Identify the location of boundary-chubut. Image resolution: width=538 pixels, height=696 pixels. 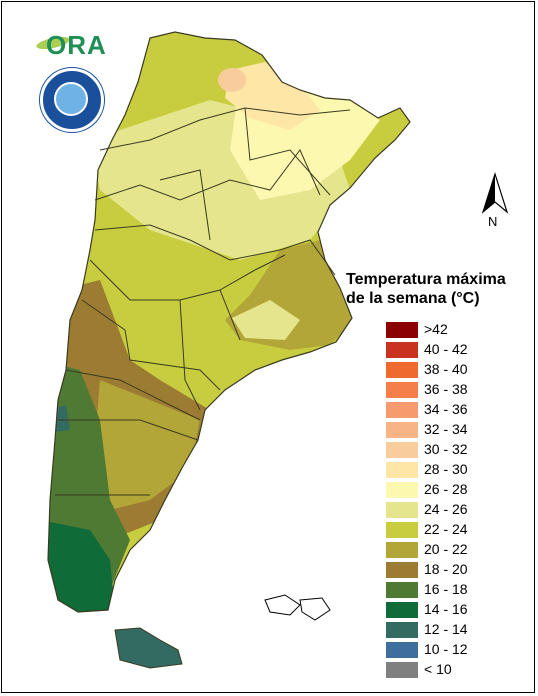
(128, 430).